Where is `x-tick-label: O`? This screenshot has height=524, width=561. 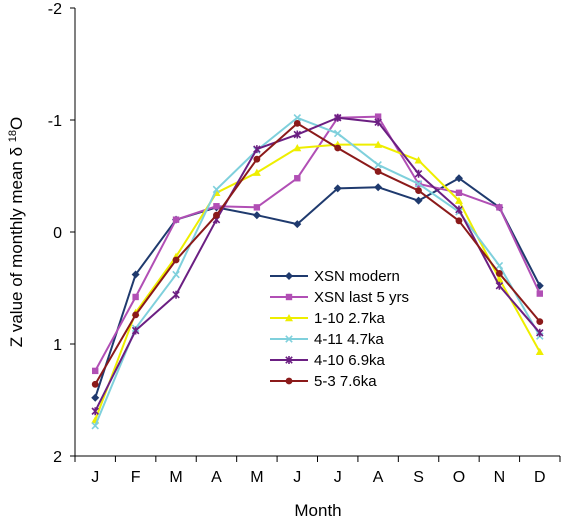 x-tick-label: O is located at coordinates (459, 477).